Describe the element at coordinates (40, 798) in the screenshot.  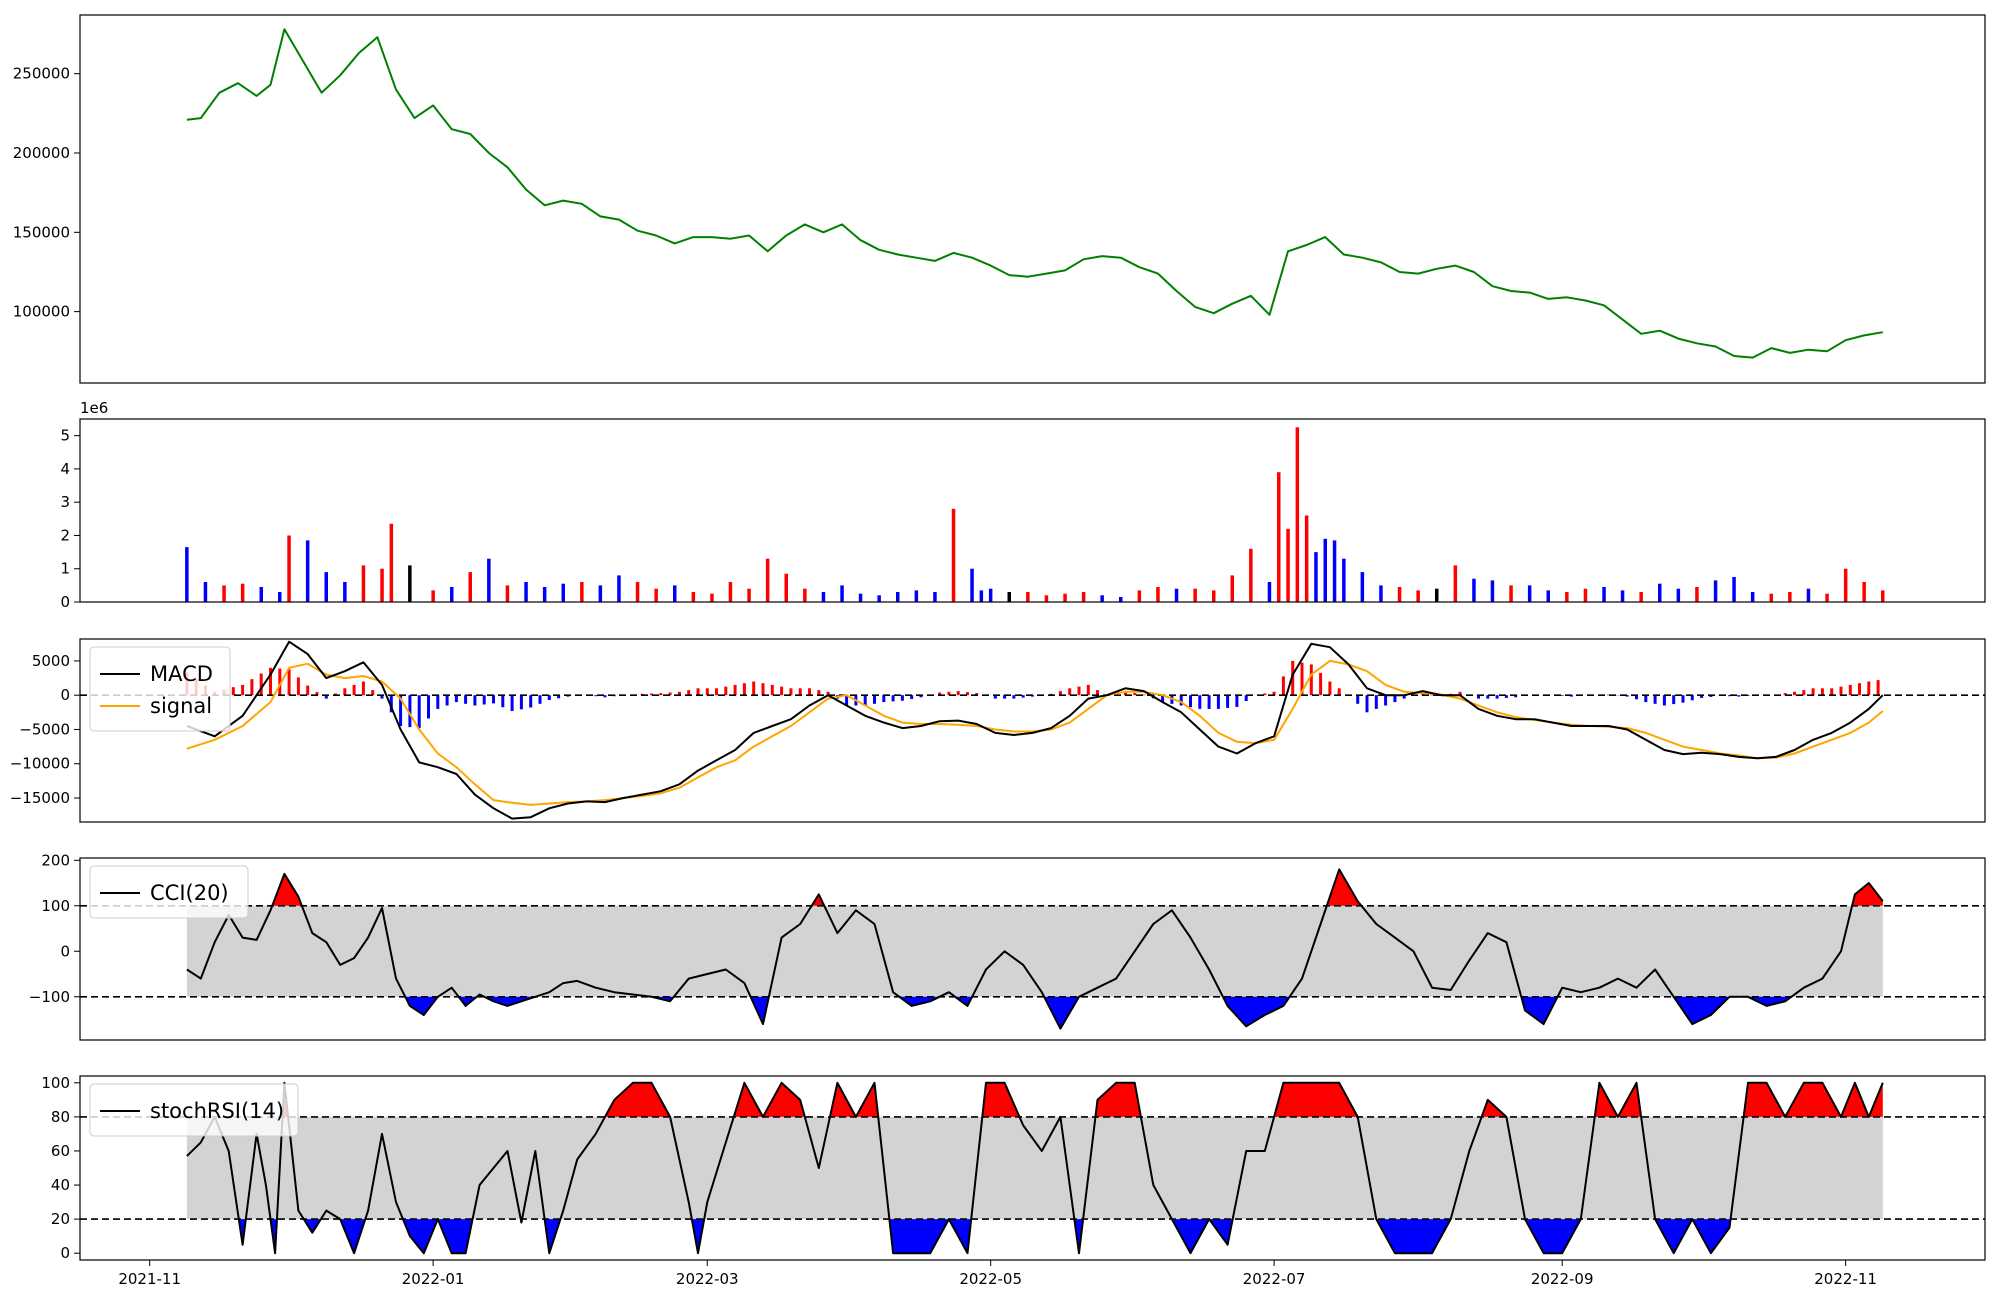
I see `y-tick-label: −15000` at that location.